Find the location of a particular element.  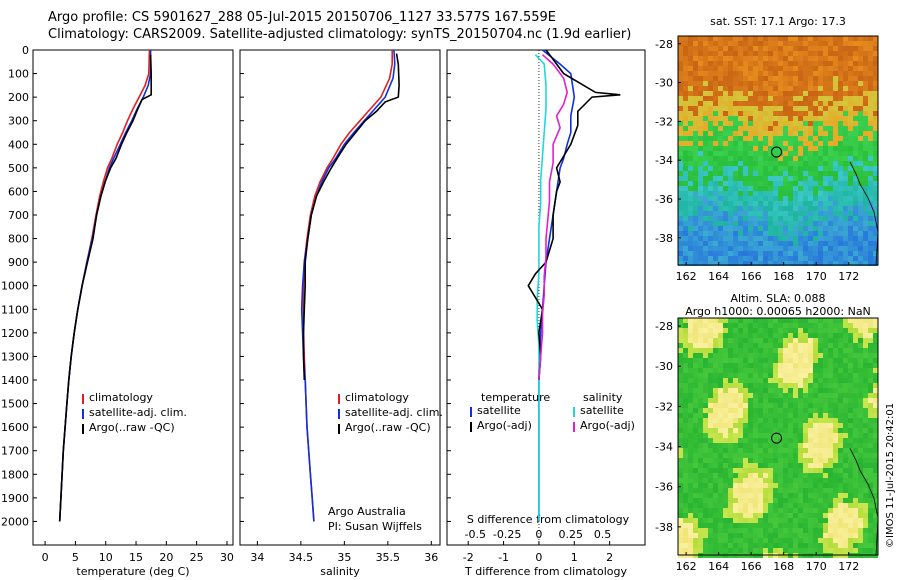

sst-map-xtick-label: 162 is located at coordinates (686, 276).